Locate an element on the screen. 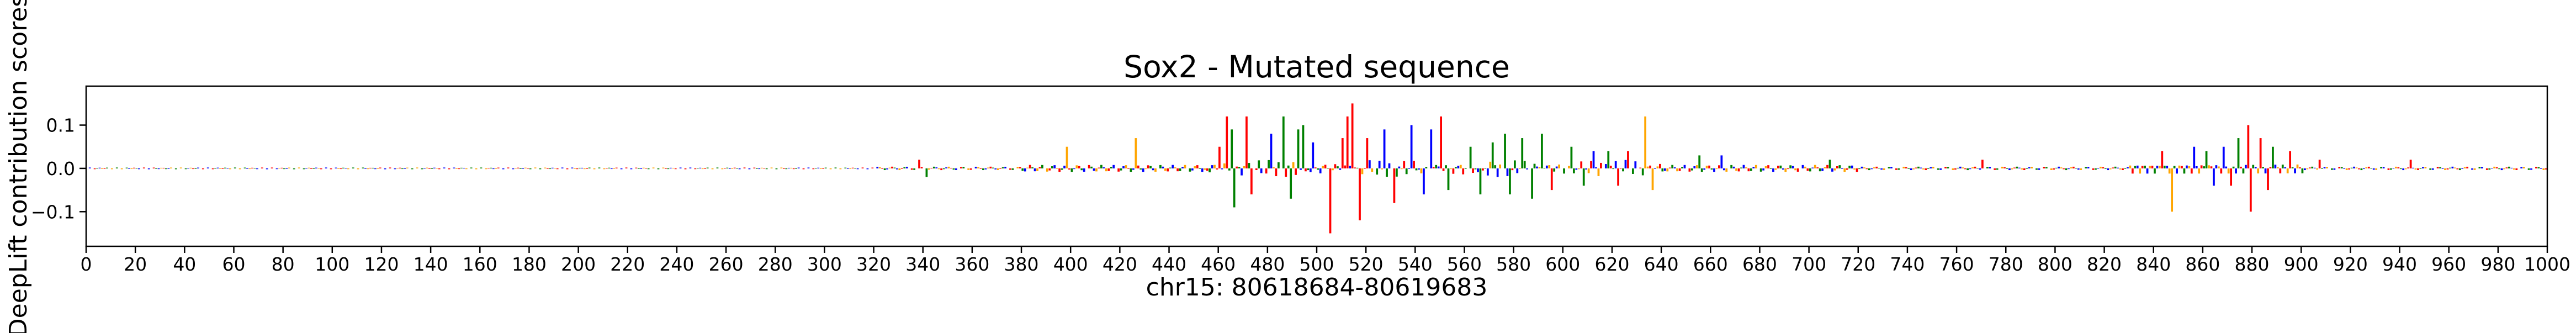 This screenshot has height=333, width=2576. x-tick-label: 540 is located at coordinates (1415, 264).